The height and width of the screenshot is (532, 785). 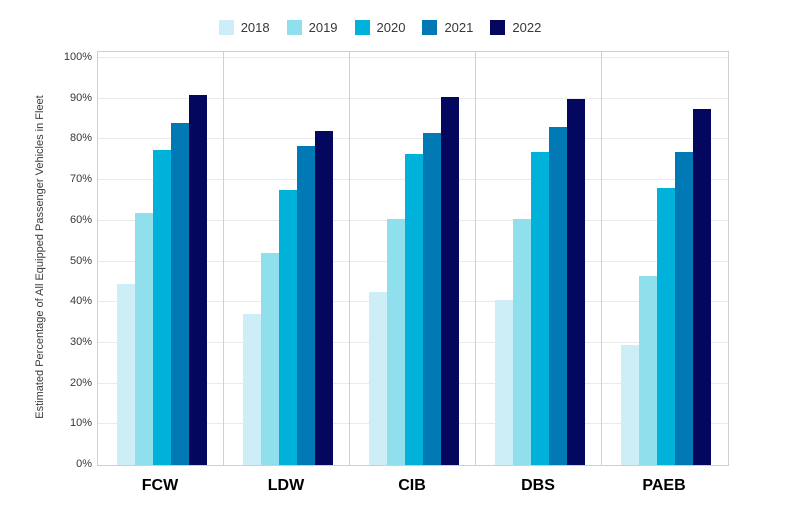 What do you see at coordinates (255, 27) in the screenshot?
I see `legend-label: 2018` at bounding box center [255, 27].